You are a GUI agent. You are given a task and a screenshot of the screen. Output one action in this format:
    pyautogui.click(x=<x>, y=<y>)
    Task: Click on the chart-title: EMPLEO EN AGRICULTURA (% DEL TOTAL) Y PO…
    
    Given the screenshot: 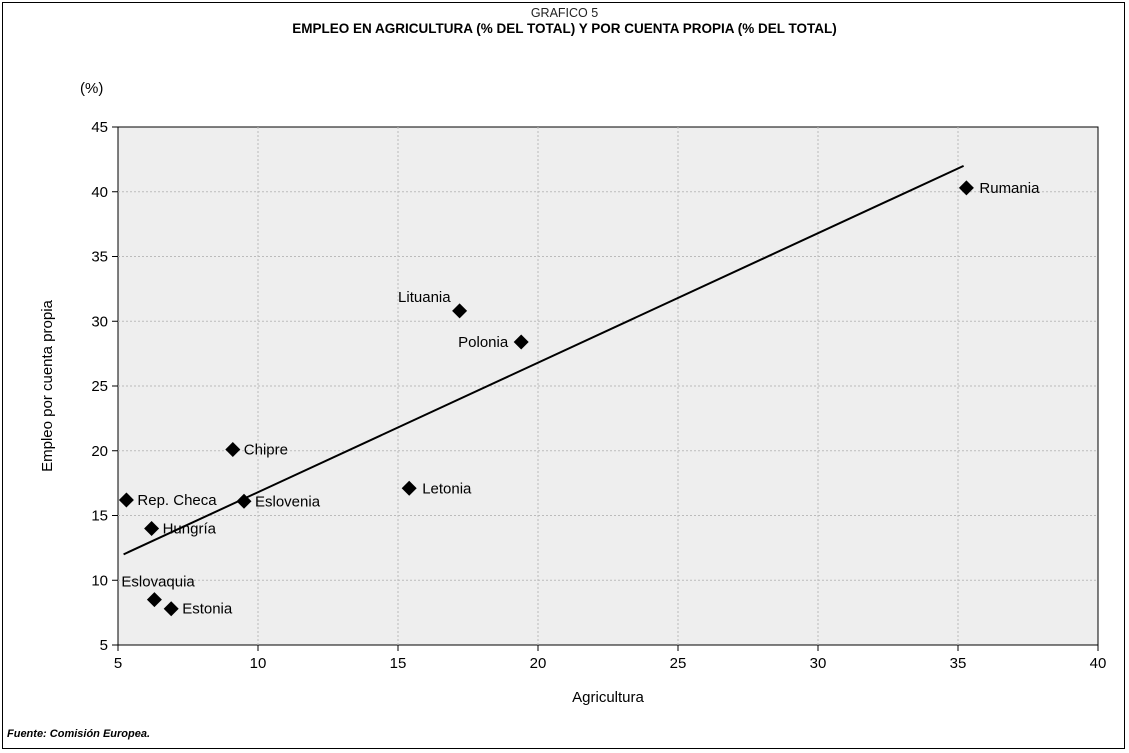 What is the action you would take?
    pyautogui.click(x=564, y=28)
    